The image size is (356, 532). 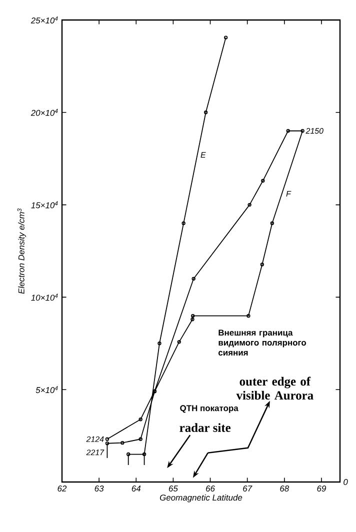 What do you see at coordinates (247, 489) in the screenshot?
I see `x-tick-label: 67` at bounding box center [247, 489].